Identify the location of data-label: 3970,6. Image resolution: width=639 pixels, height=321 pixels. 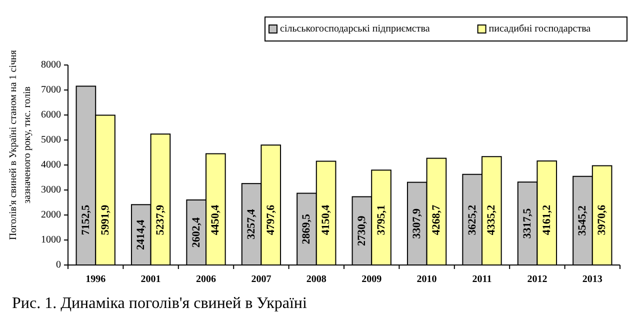
(602, 220).